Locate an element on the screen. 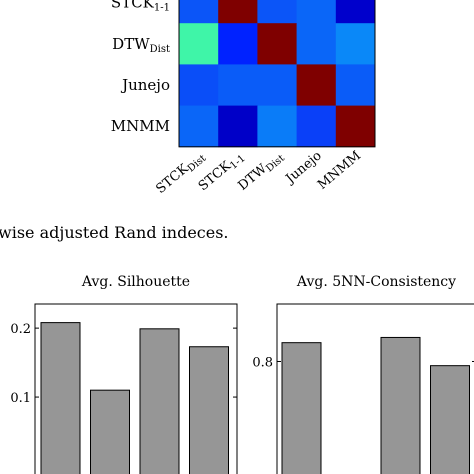 This screenshot has width=474, height=474. y-tick-label: 0.1 is located at coordinates (20, 398).